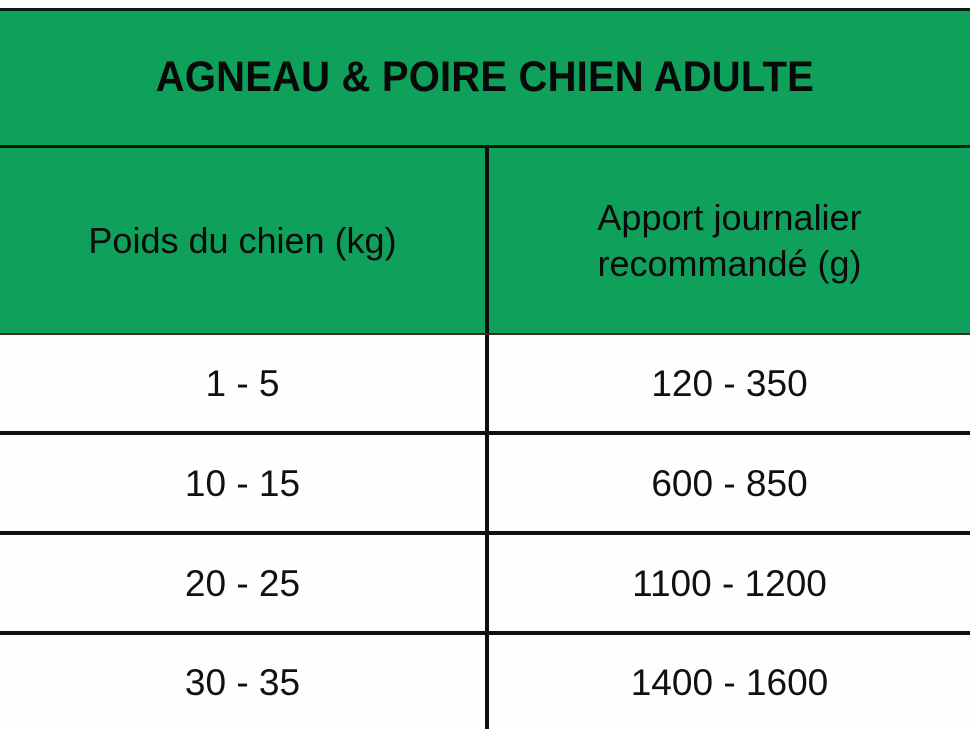  What do you see at coordinates (242, 483) in the screenshot?
I see `cell-weight: 10 - 15` at bounding box center [242, 483].